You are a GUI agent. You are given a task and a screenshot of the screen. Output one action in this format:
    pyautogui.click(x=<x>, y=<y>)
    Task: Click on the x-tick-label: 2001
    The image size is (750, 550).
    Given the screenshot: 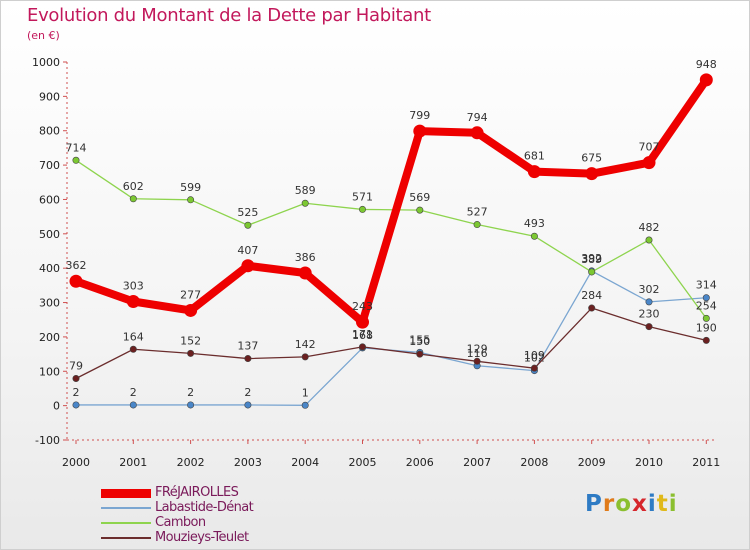 What is the action you would take?
    pyautogui.click(x=133, y=462)
    